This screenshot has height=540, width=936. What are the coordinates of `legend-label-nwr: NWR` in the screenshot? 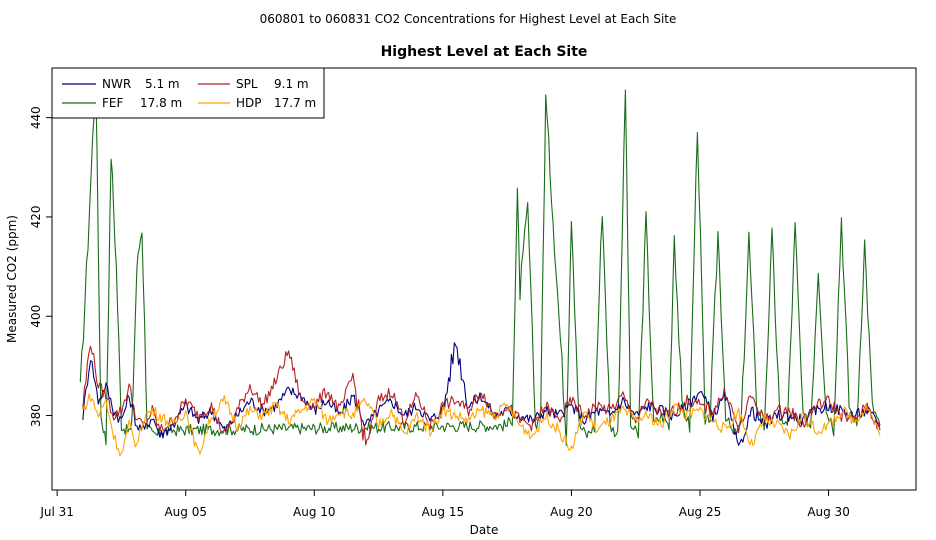 It's located at (116, 84).